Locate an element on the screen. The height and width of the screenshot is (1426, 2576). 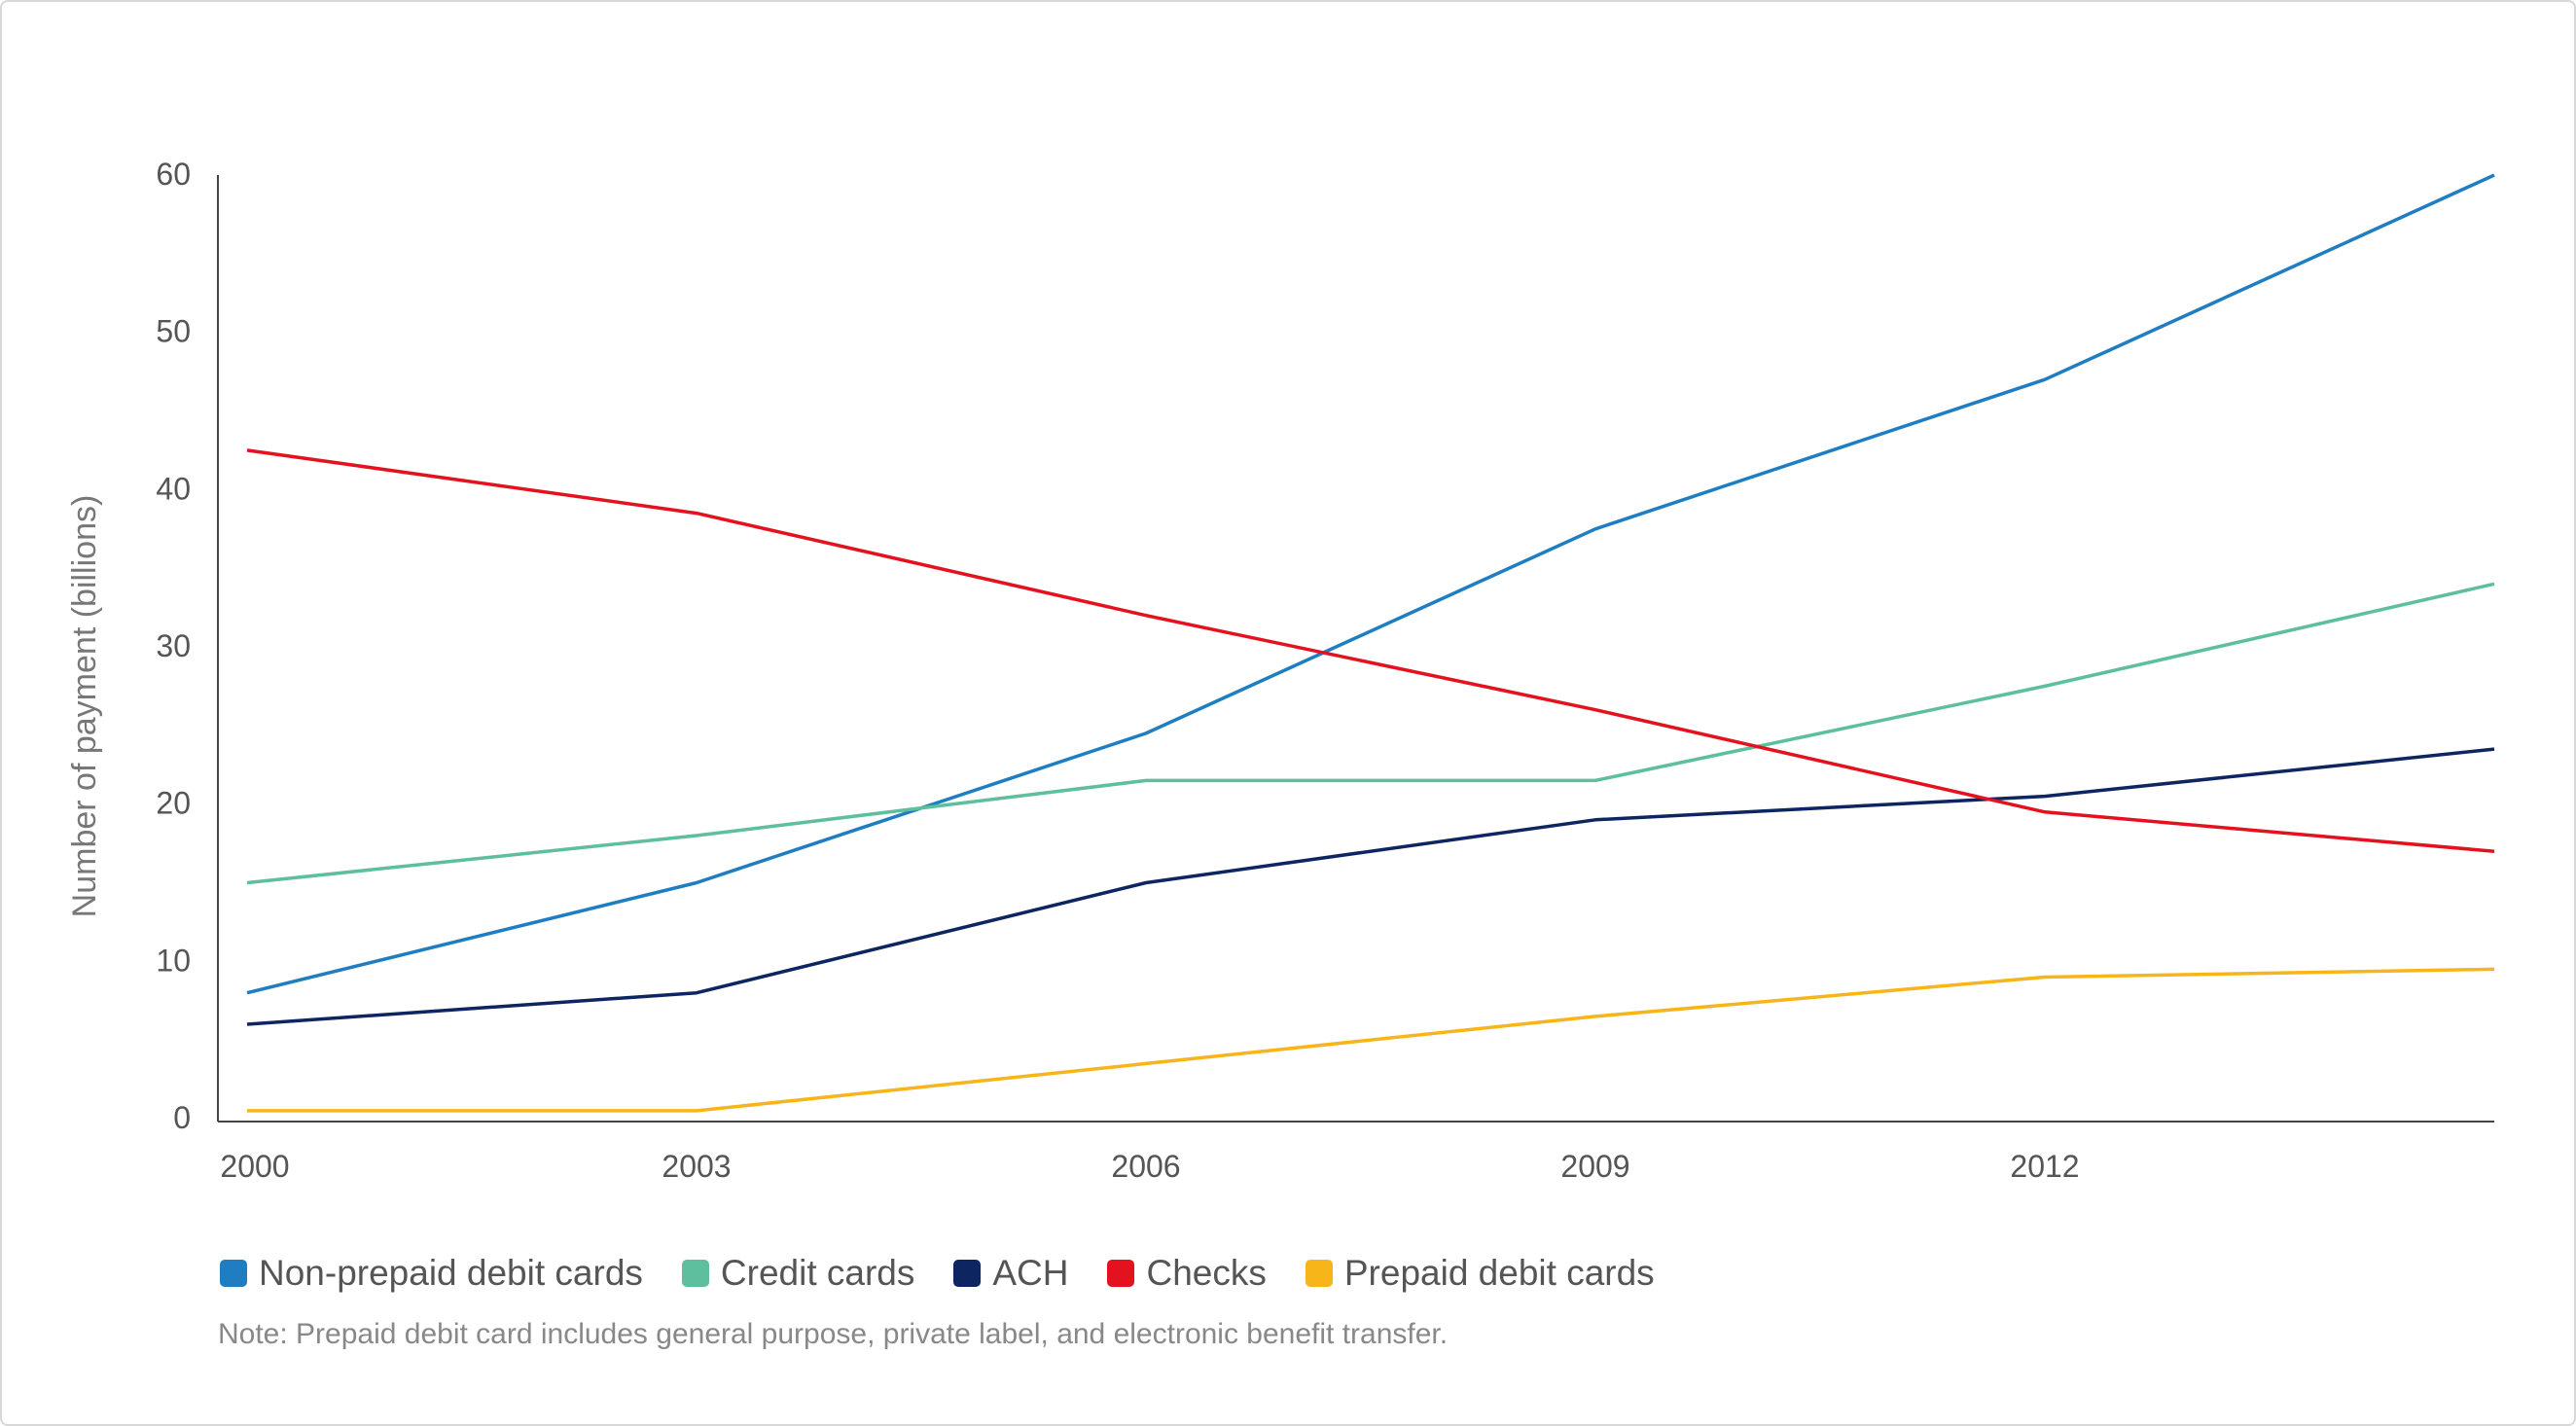
legend-label: Credit cards is located at coordinates (817, 1273).